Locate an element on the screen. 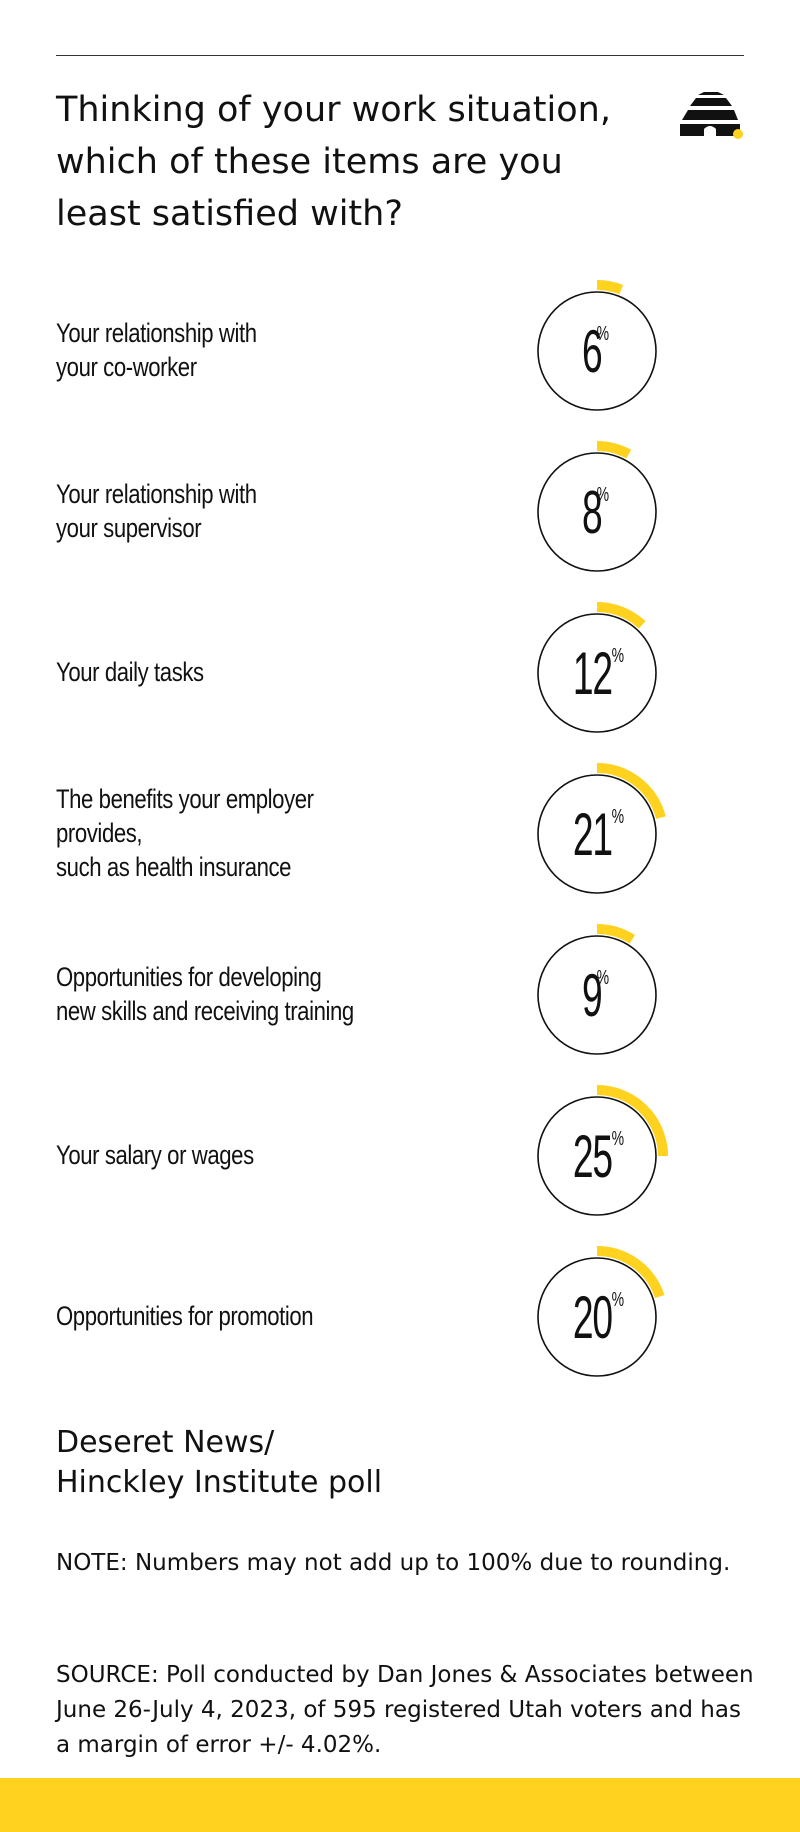  value-number: 12 is located at coordinates (592, 673).